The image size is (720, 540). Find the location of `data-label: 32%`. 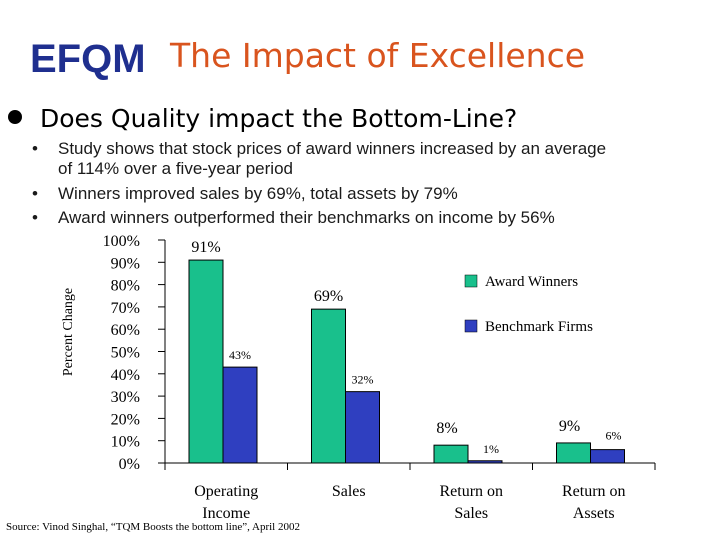

data-label: 32% is located at coordinates (363, 380).